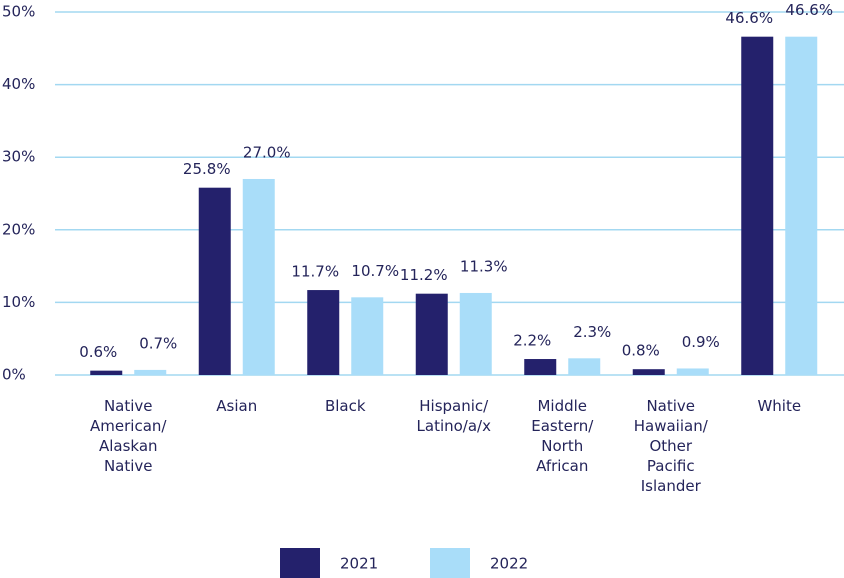 The height and width of the screenshot is (578, 844). Describe the element at coordinates (453, 416) in the screenshot. I see `x-tick-label: Hispanic/ Latino/a/x` at that location.